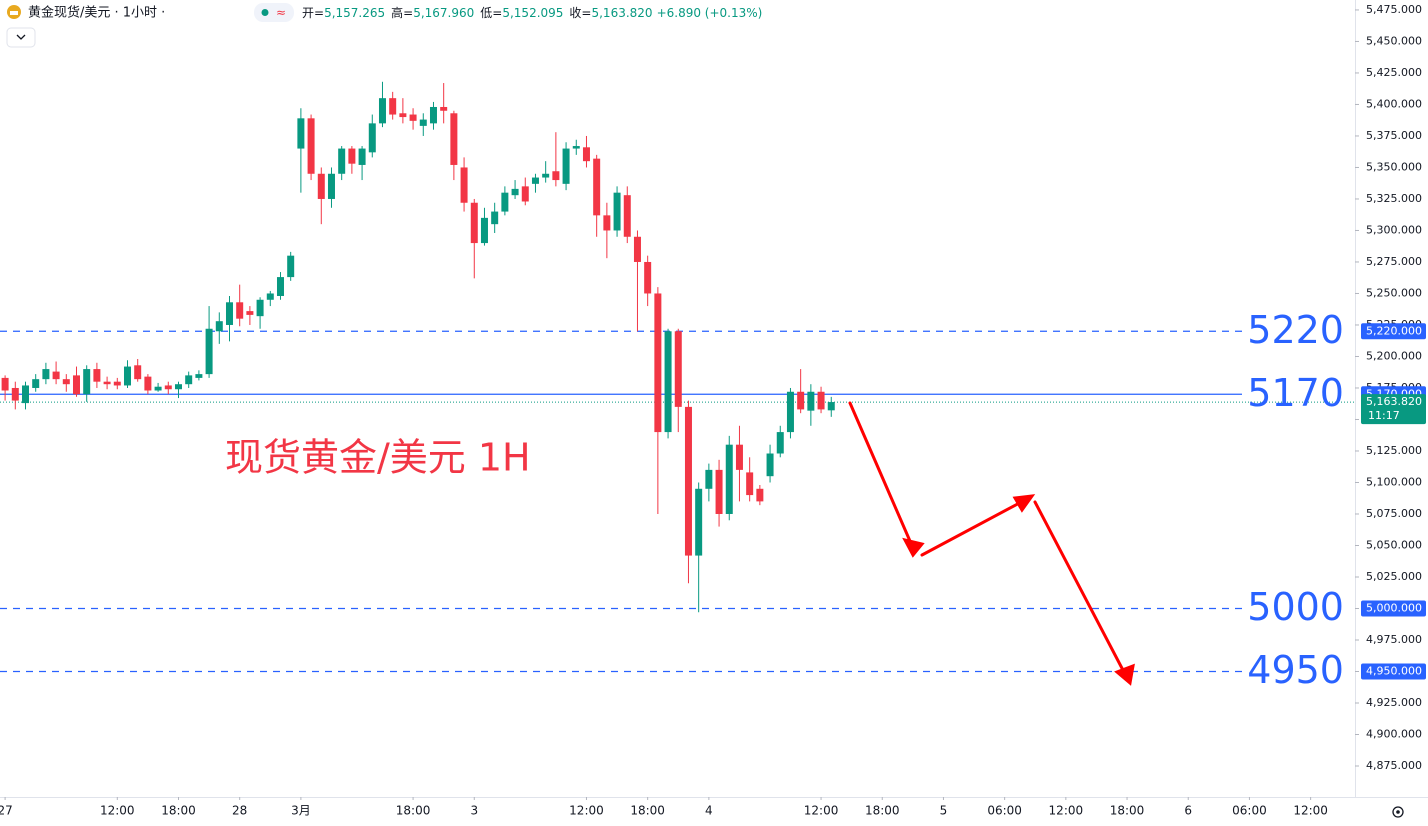 The height and width of the screenshot is (826, 1428). I want to click on market-open-dot, so click(265, 12).